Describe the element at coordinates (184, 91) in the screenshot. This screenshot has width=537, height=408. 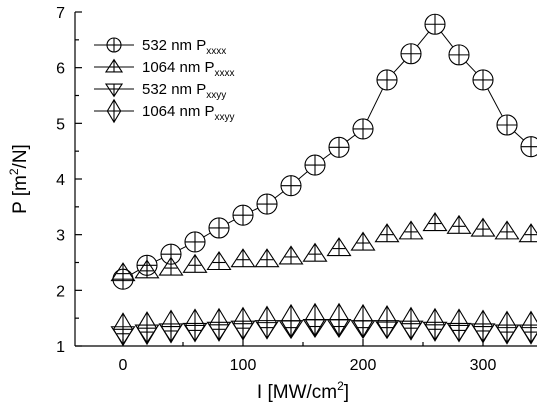
I see `legend-label: 532 nm Pxxyy` at that location.